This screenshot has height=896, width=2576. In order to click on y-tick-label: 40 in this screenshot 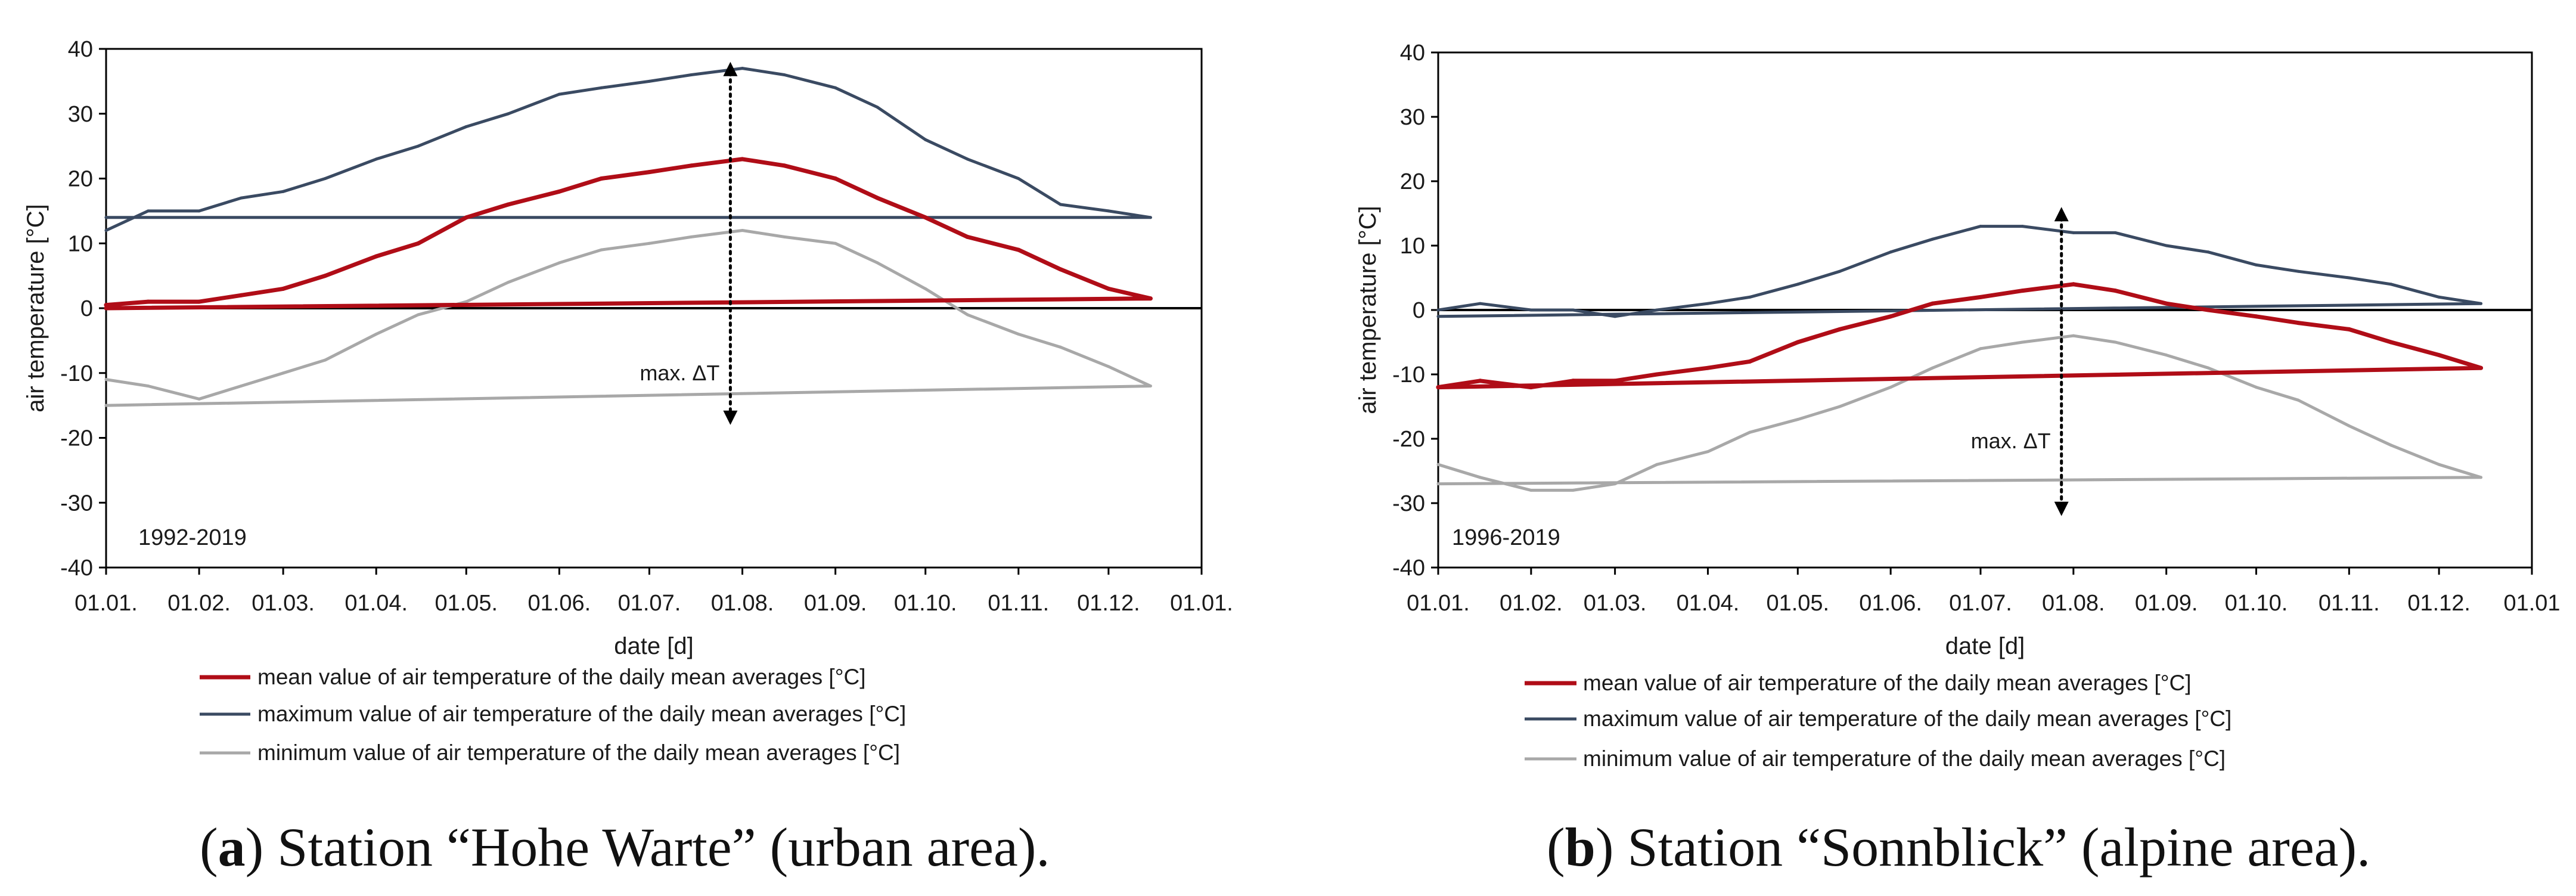, I will do `click(1413, 53)`.